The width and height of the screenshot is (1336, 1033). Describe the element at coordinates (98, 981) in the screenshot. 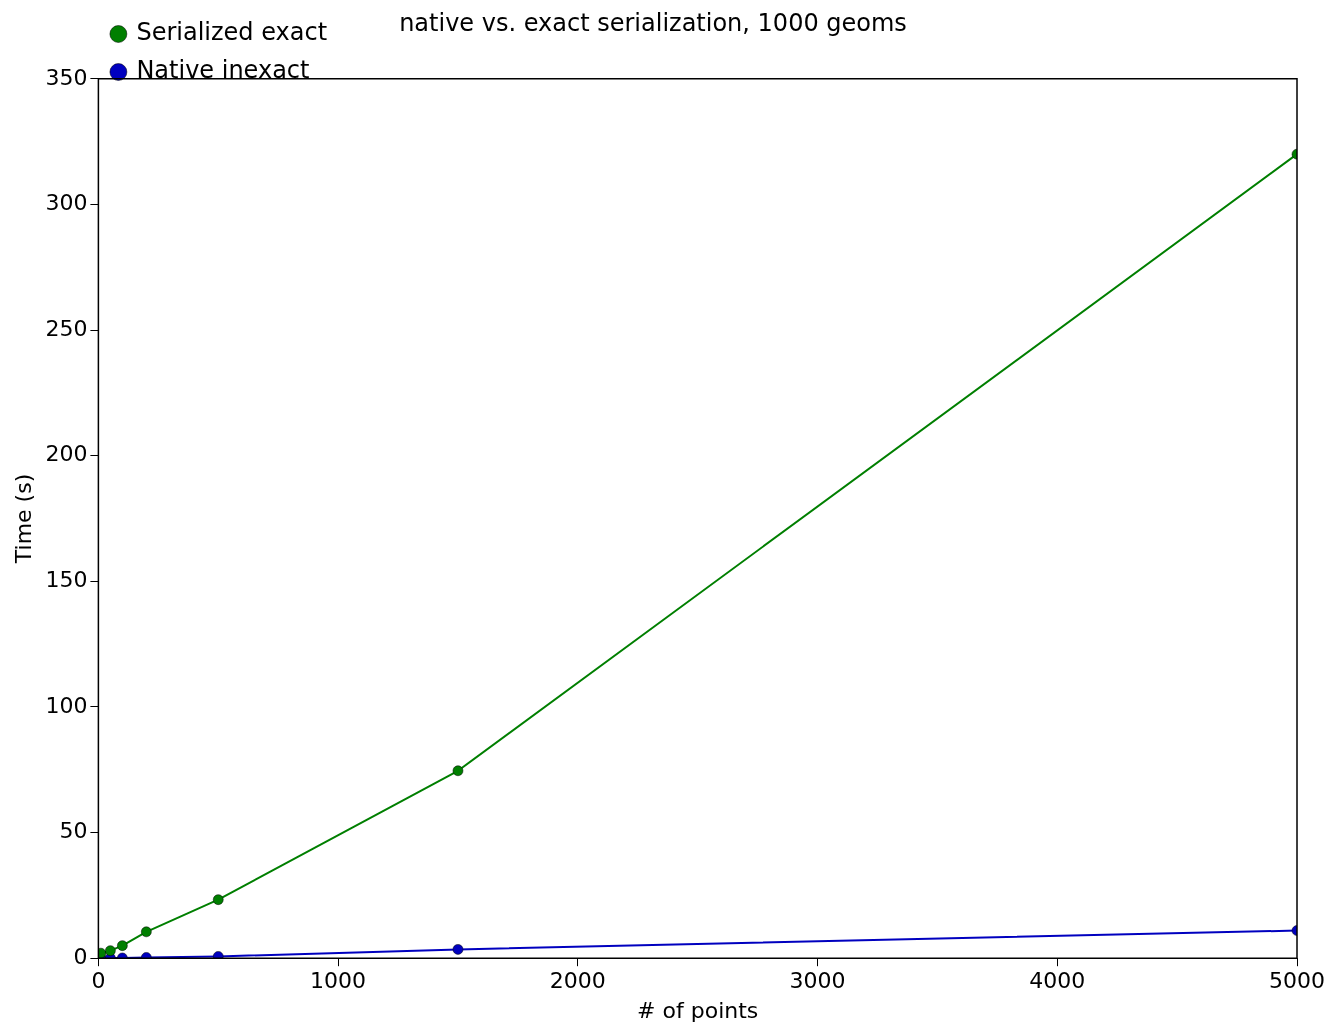

I see `x-tick-label: 0` at that location.